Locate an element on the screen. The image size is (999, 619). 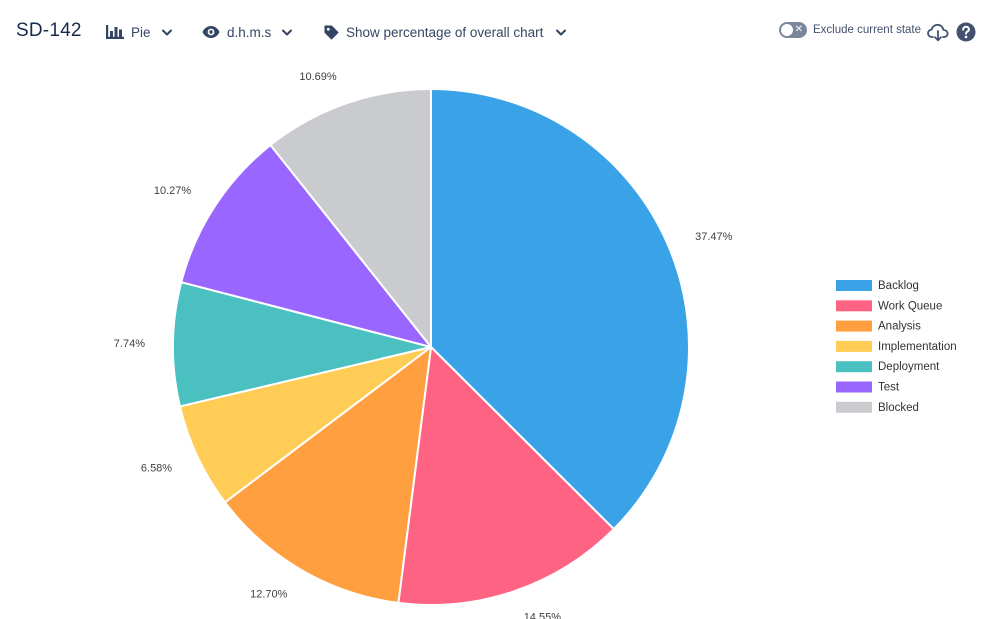
exclude-current-state-control: ✕ Exclude current state is located at coordinates (850, 30).